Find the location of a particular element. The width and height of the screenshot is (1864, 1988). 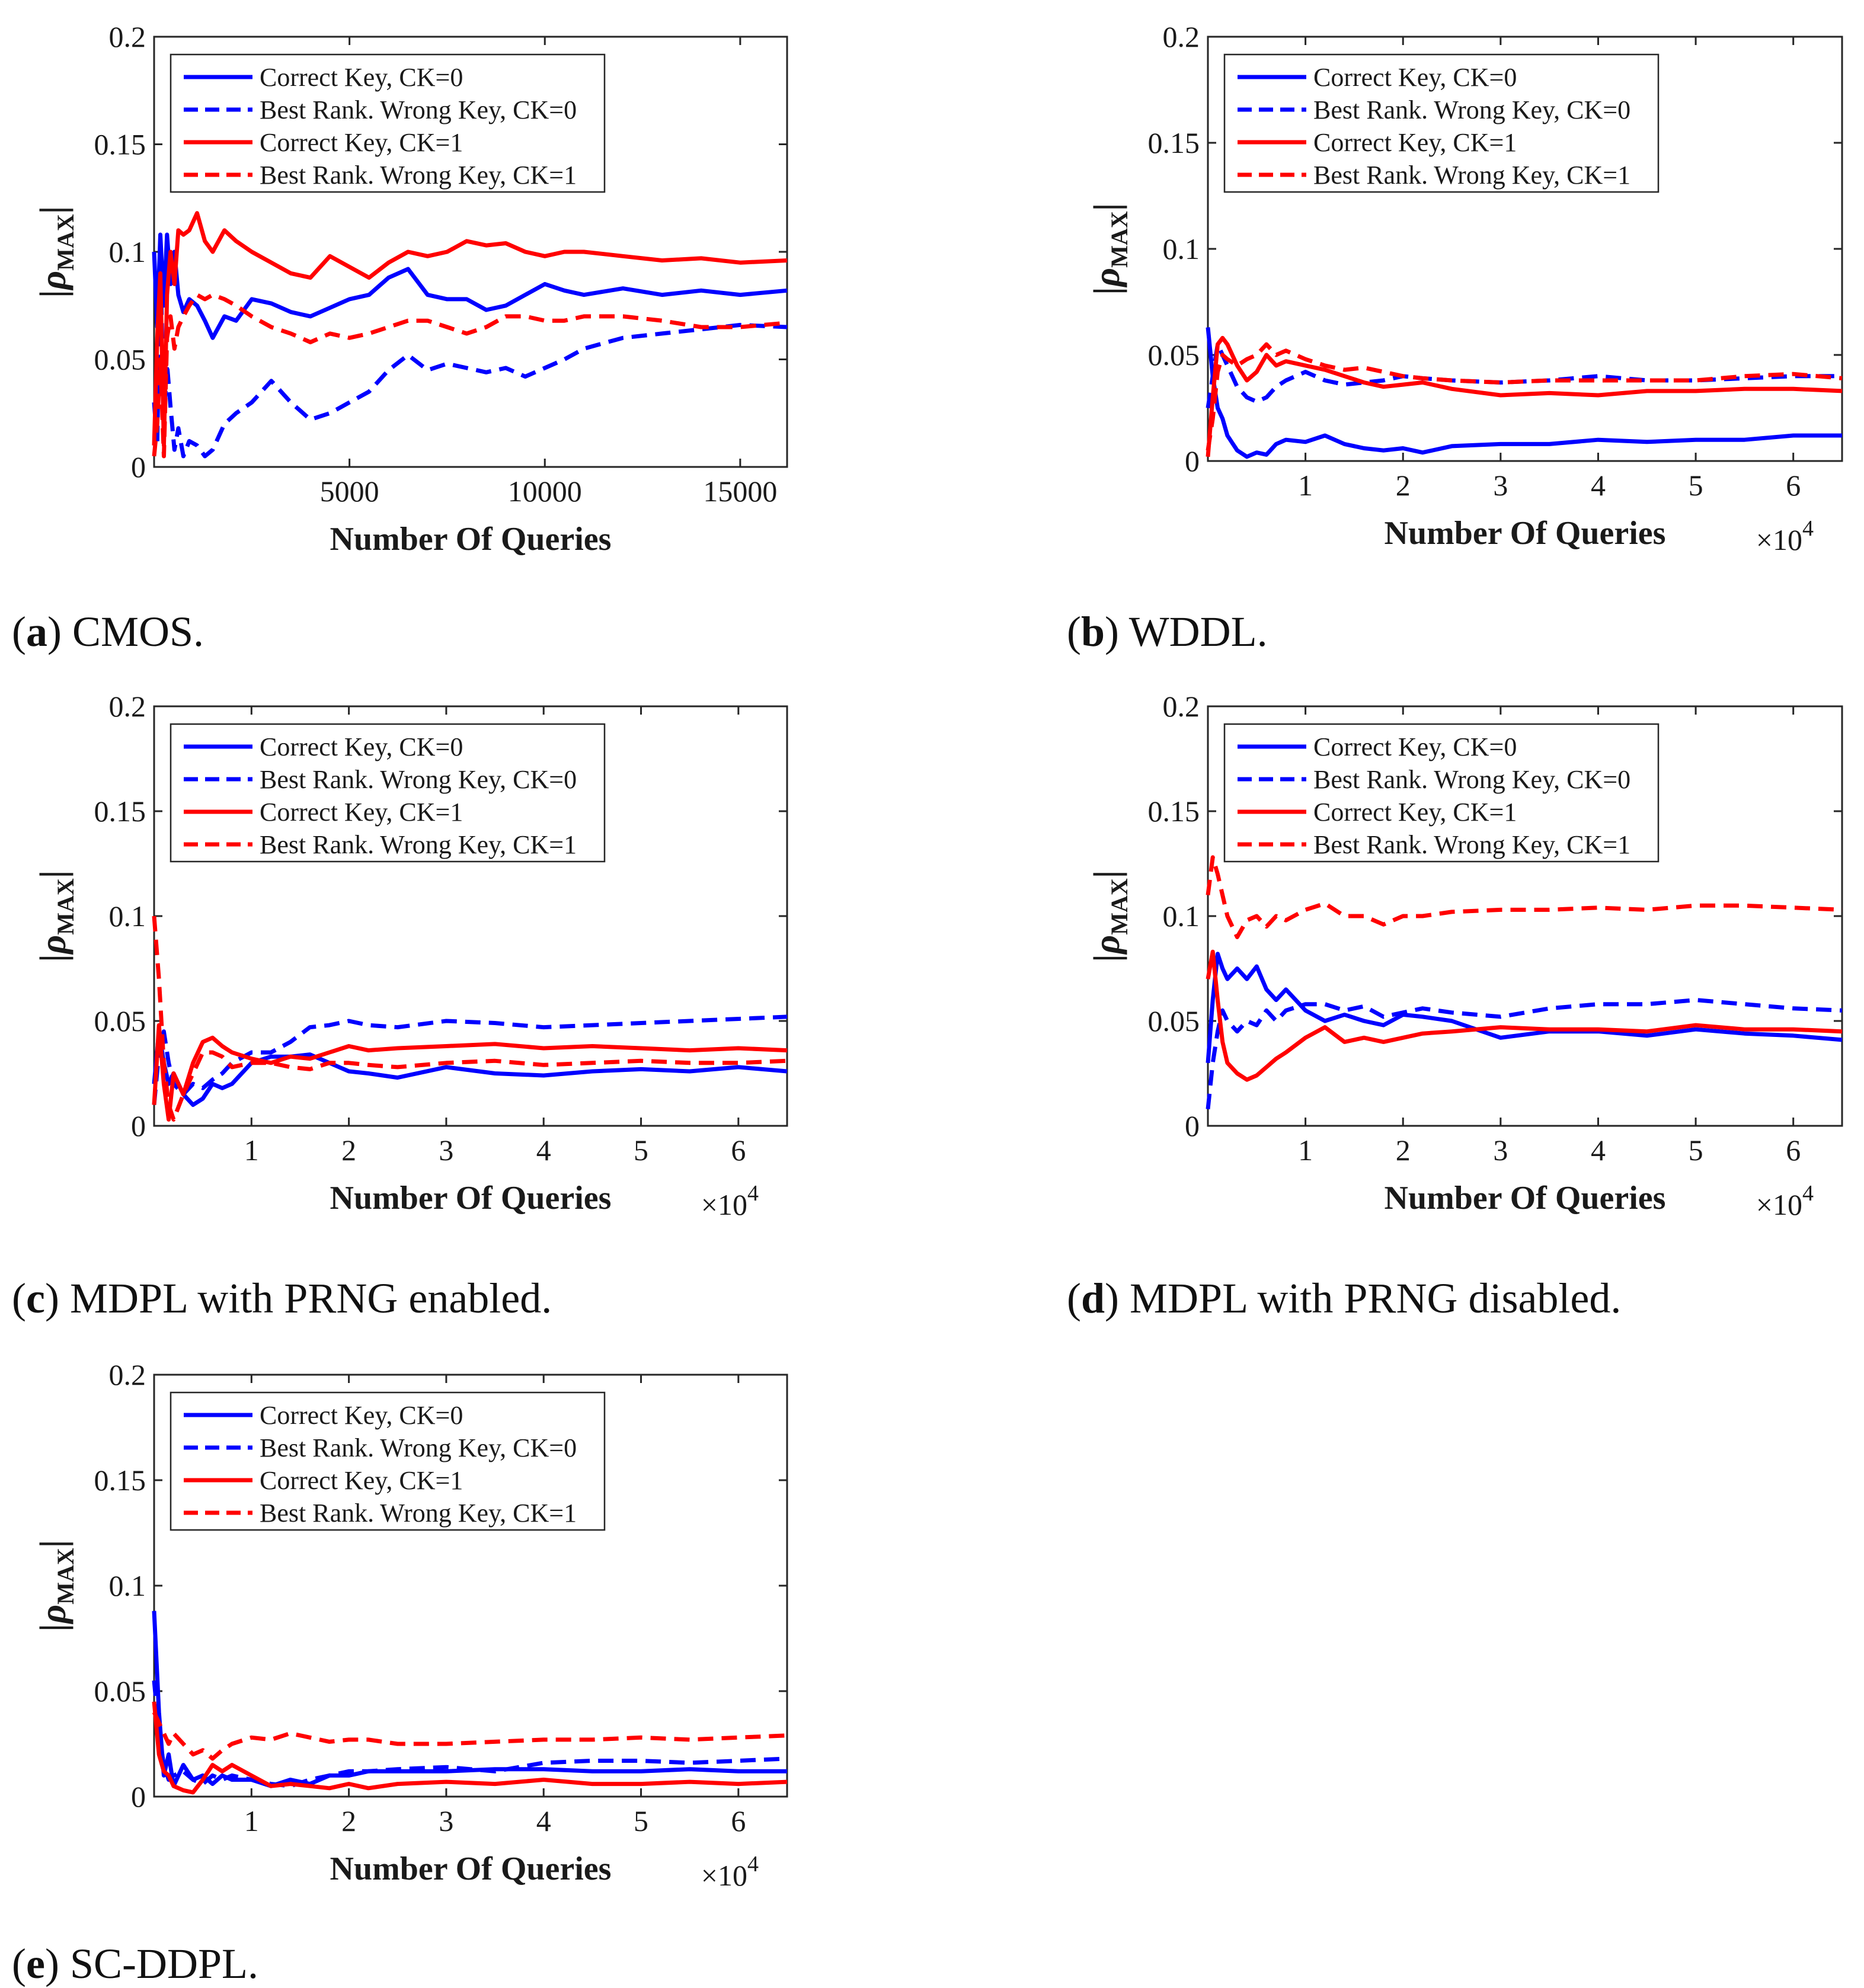

caption-text: WDDL. is located at coordinates (1193, 631).